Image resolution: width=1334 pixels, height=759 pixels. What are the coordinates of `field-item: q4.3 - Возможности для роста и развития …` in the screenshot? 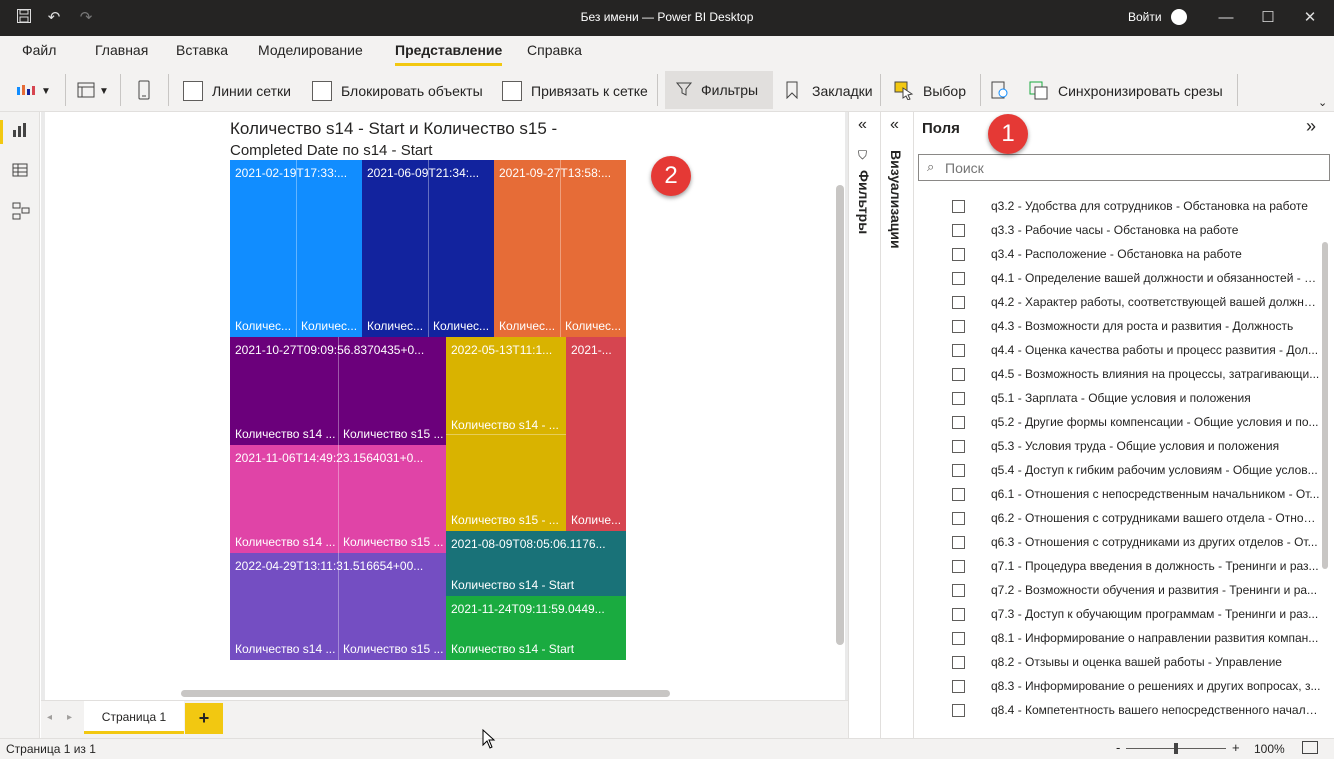 It's located at (1137, 326).